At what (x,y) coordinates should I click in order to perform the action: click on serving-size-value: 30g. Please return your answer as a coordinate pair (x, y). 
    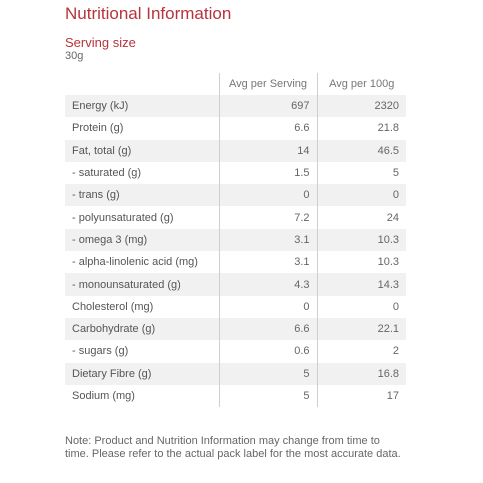
    Looking at the image, I should click on (74, 56).